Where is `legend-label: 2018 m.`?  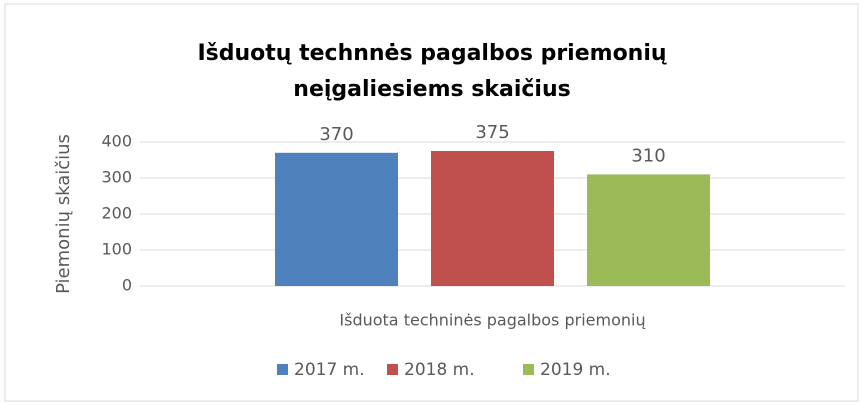 legend-label: 2018 m. is located at coordinates (439, 370).